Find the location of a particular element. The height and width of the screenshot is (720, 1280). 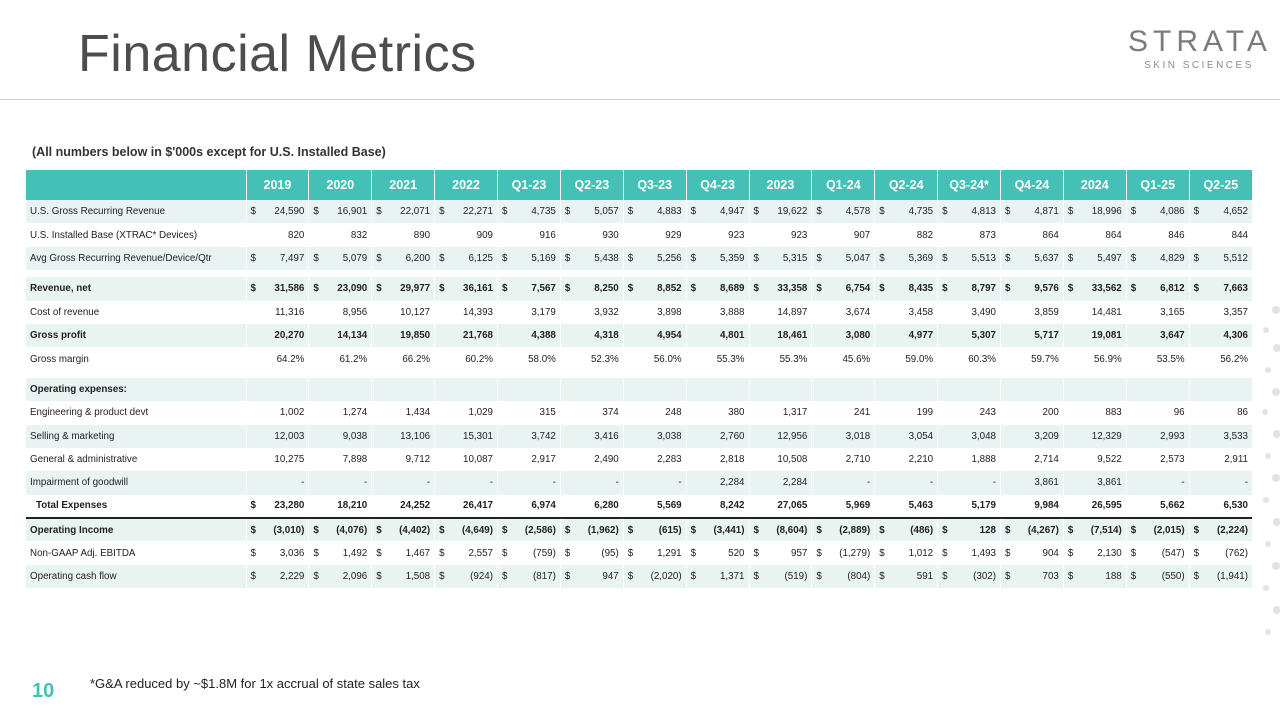

table-cell: $6,812 is located at coordinates (1158, 289).